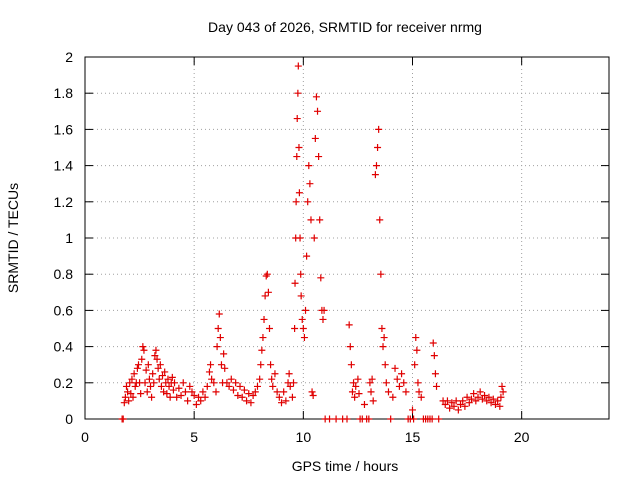 This screenshot has height=480, width=640. Describe the element at coordinates (64, 166) in the screenshot. I see `y-tick-label: 1.4` at that location.